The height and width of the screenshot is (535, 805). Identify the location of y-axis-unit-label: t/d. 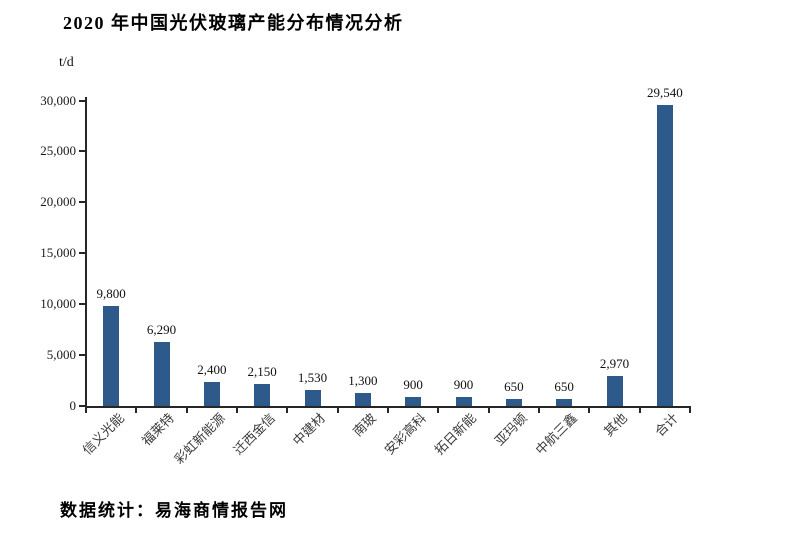
(66, 62).